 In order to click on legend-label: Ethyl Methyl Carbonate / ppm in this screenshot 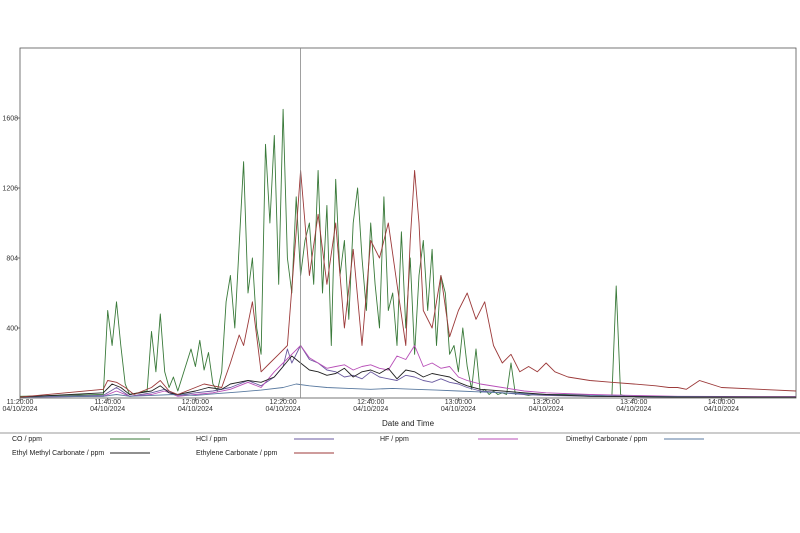, I will do `click(58, 453)`.